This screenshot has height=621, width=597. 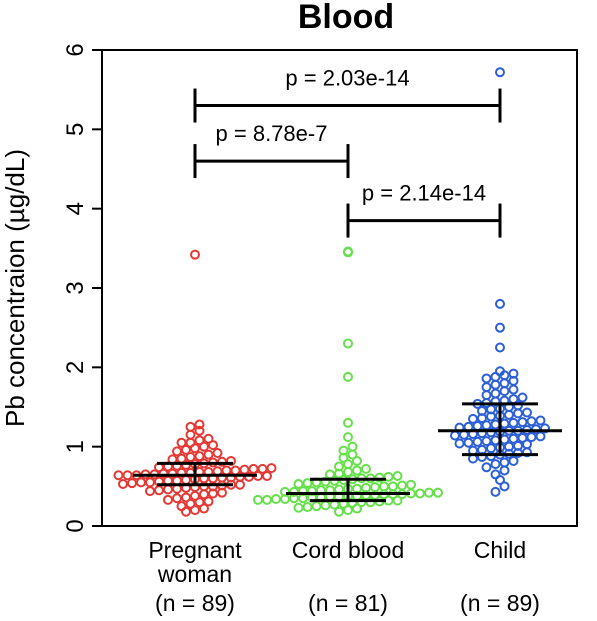 What do you see at coordinates (272, 133) in the screenshot?
I see `p-value-label: p = 8.78e-7` at bounding box center [272, 133].